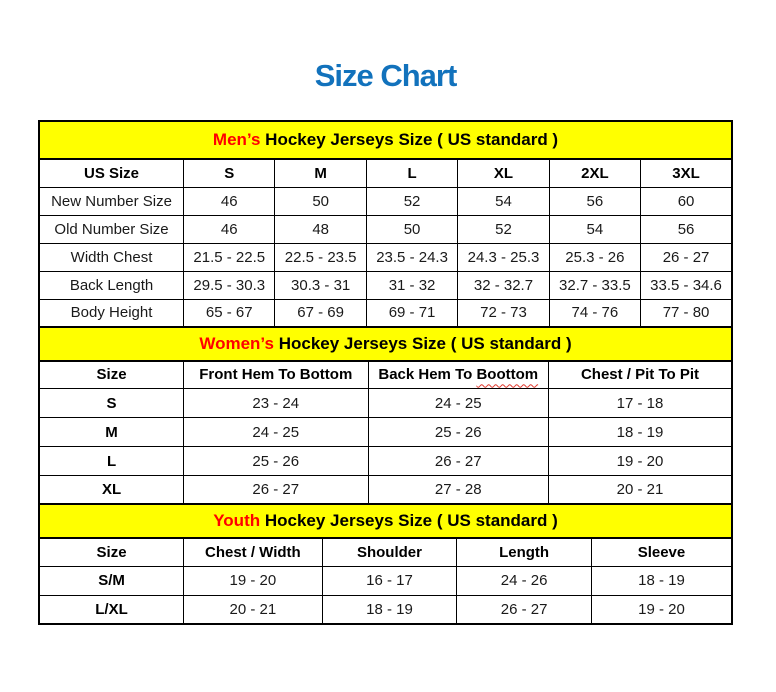 Image resolution: width=776 pixels, height=692 pixels. What do you see at coordinates (111, 403) in the screenshot?
I see `row-label: S` at bounding box center [111, 403].